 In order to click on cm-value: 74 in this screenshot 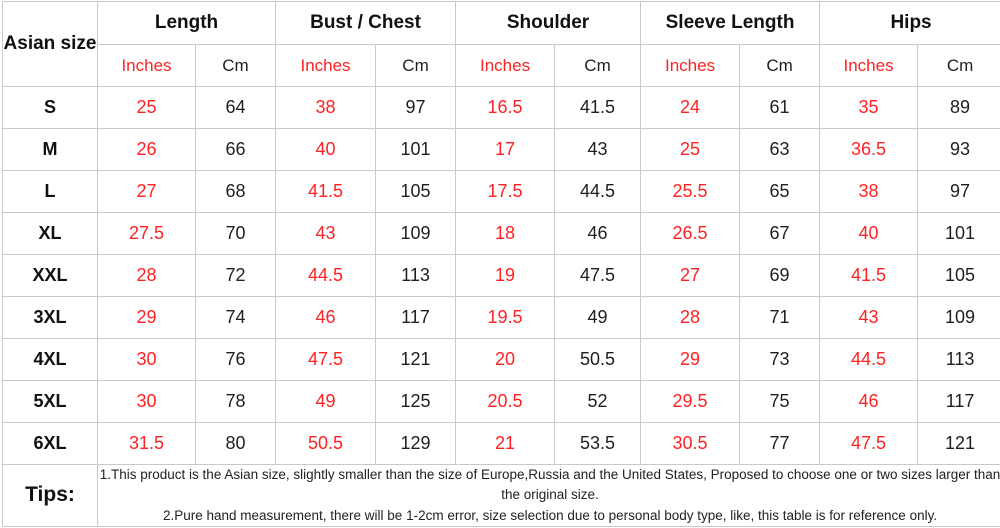, I will do `click(235, 317)`.